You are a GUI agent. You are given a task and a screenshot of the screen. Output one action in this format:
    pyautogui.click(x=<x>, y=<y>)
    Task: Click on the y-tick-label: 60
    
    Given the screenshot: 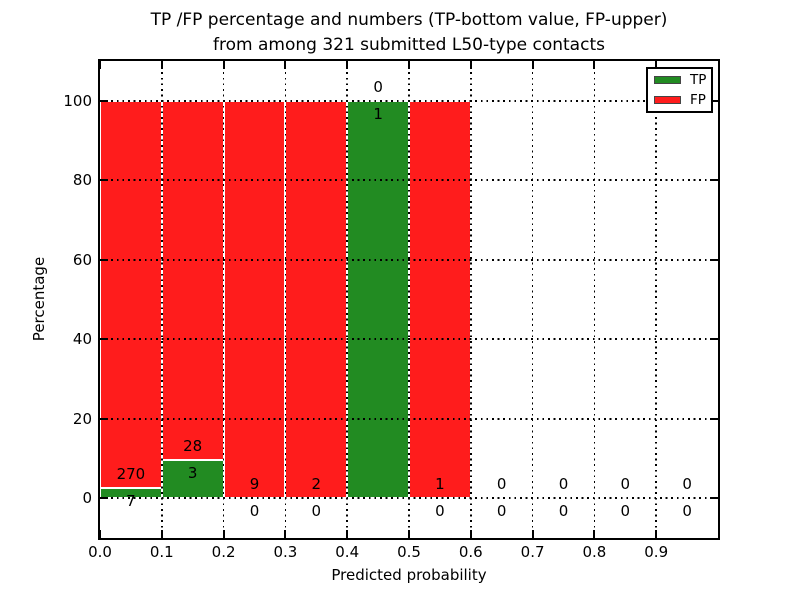 What is the action you would take?
    pyautogui.click(x=82, y=259)
    